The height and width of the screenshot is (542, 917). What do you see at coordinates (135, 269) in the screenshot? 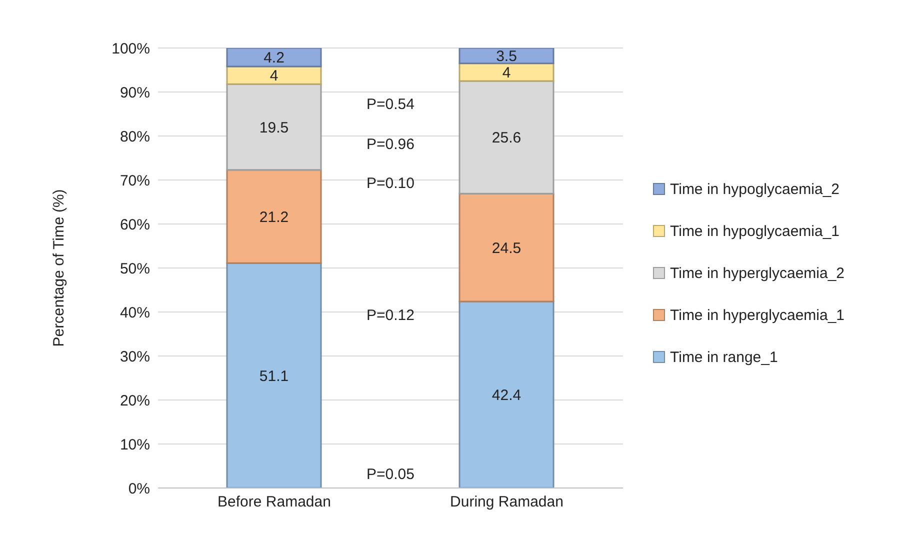
I see `y-tick-label: 50%` at bounding box center [135, 269].